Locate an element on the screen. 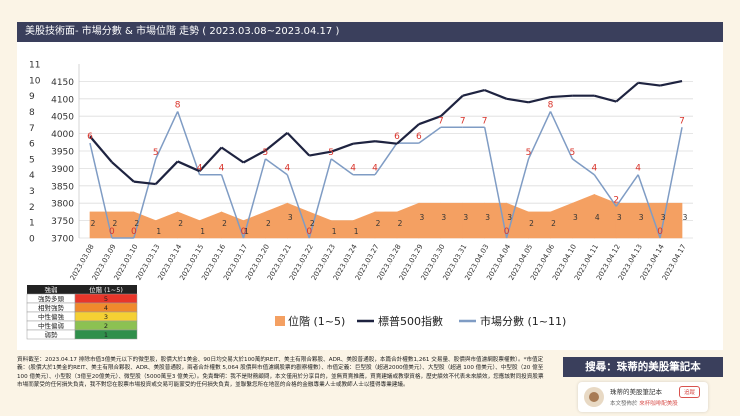 Image resolution: width=740 pixels, height=416 pixels. y-tick-label: 4150 is located at coordinates (62, 83).